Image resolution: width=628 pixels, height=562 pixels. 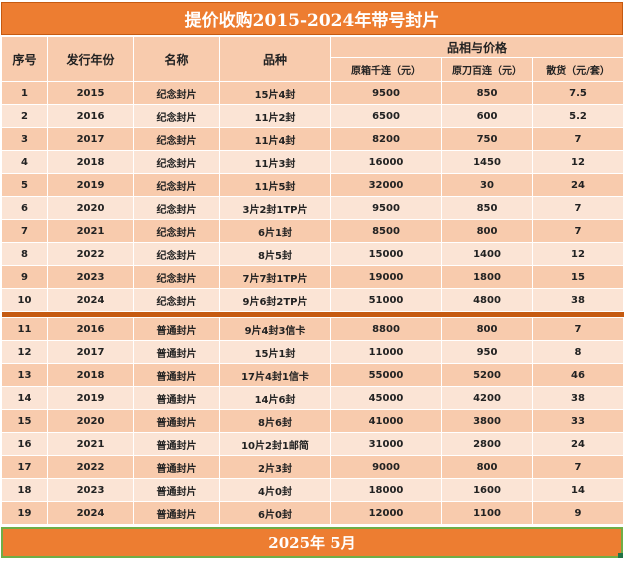 What do you see at coordinates (386, 329) in the screenshot?
I see `cell-full-box: 8800` at bounding box center [386, 329].